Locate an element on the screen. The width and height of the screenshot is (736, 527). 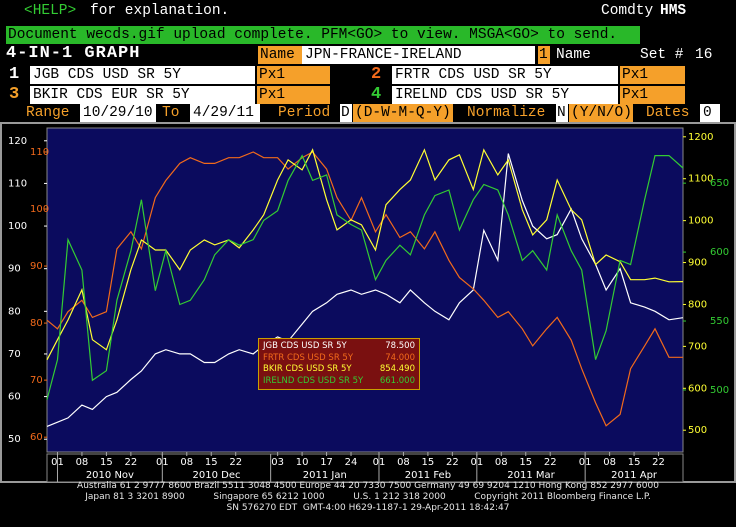
y-tick-label: 1200 is located at coordinates (700, 137).